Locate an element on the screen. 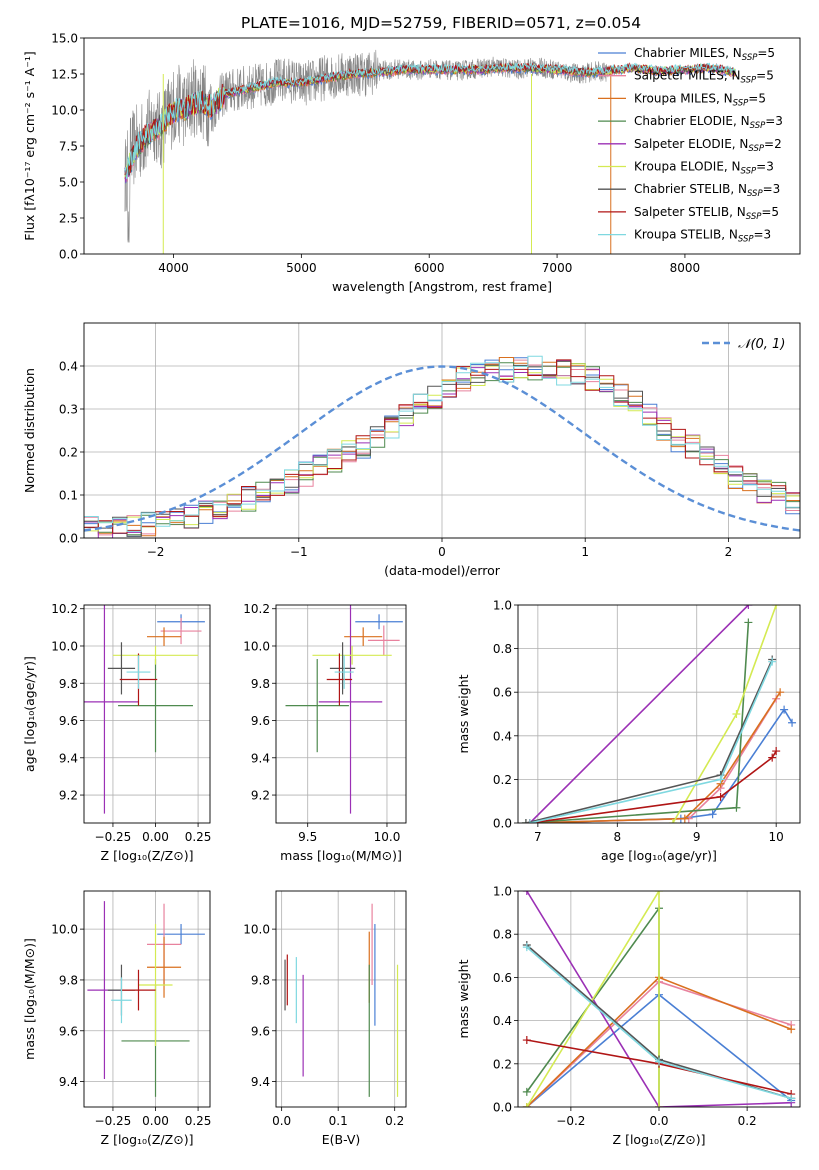 The image size is (819, 1170). legend-label: Chabrier ELODIE, NSSP=3 is located at coordinates (708, 122).